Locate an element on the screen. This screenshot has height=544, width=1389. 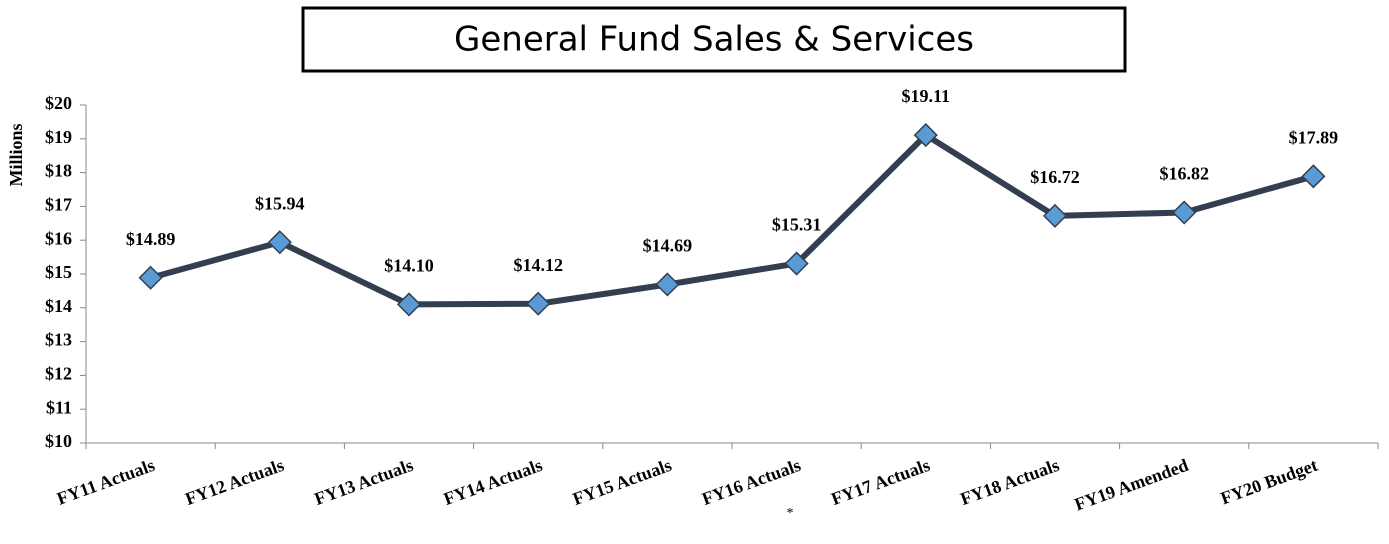
value-label: $19.11 is located at coordinates (926, 96).